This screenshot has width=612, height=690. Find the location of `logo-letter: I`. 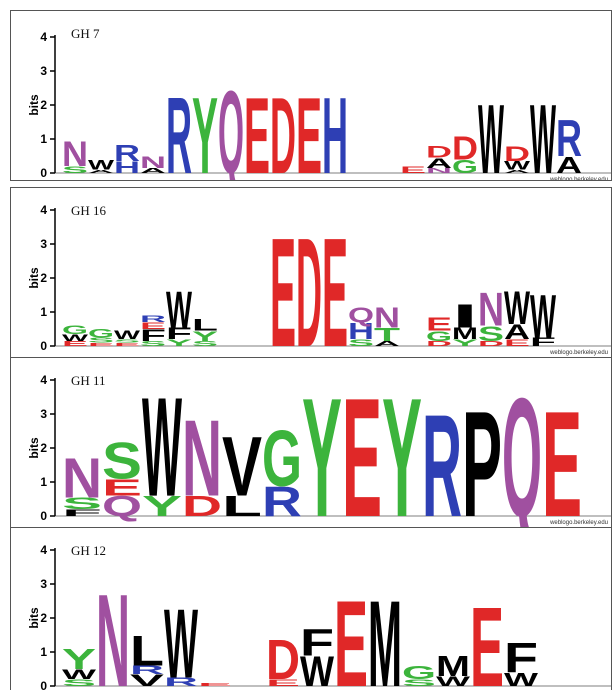

logo-letter: I is located at coordinates (465, 317).